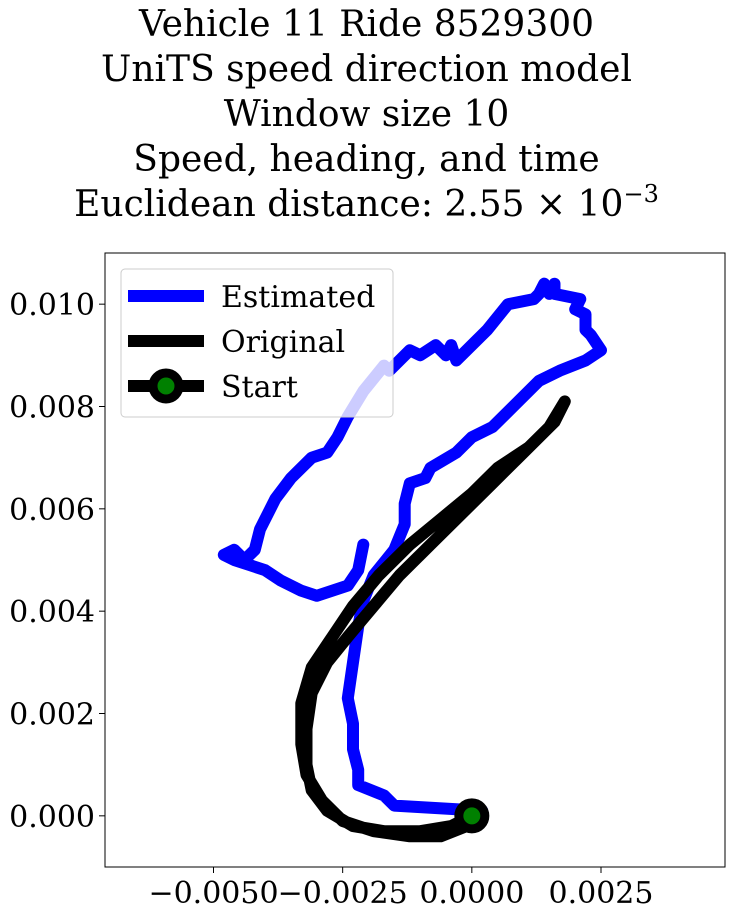  What do you see at coordinates (472, 816) in the screenshot?
I see `start-marker` at bounding box center [472, 816].